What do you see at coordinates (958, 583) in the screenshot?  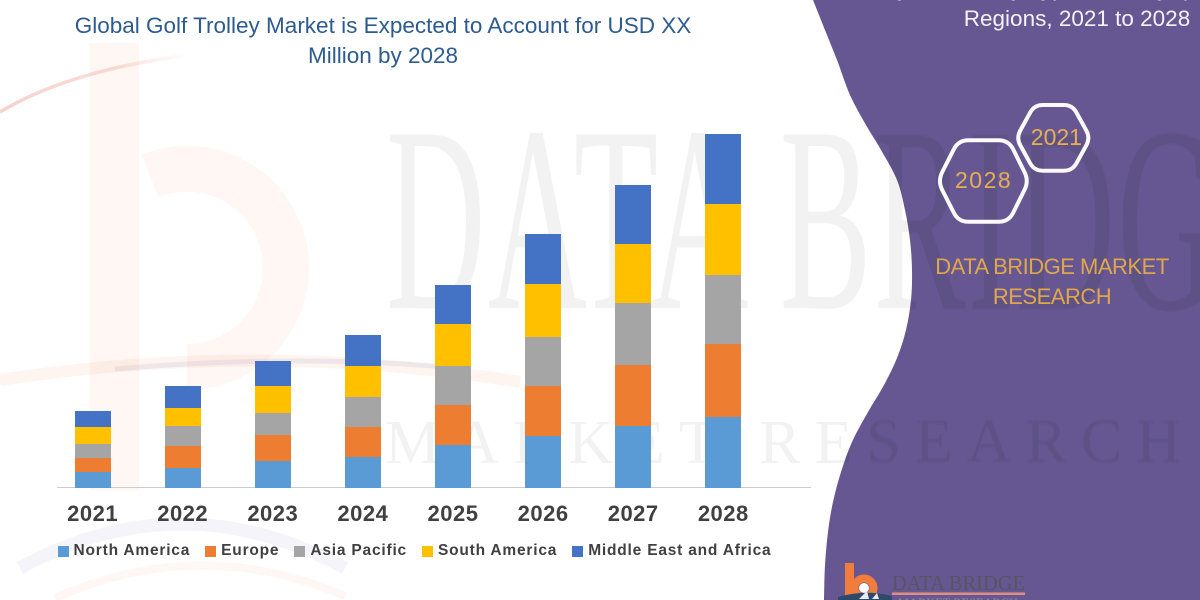 I see `svg-text: DATA BRIDGE` at bounding box center [958, 583].